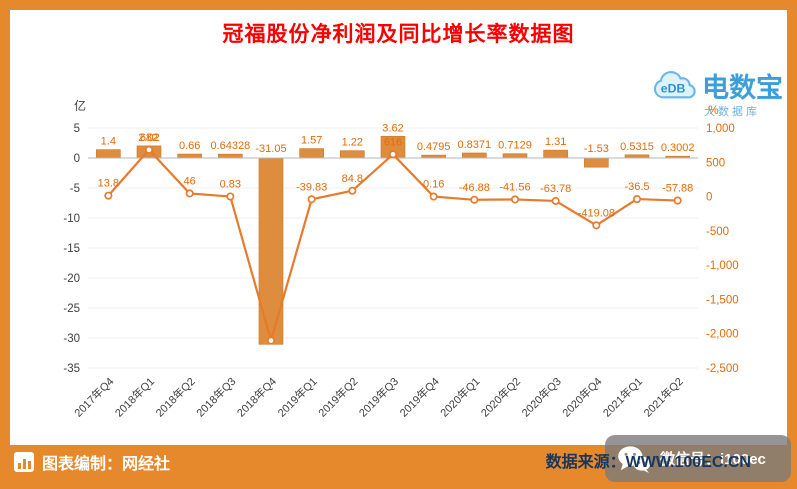  Describe the element at coordinates (71, 249) in the screenshot. I see `y-axis-tick-label: -15` at that location.